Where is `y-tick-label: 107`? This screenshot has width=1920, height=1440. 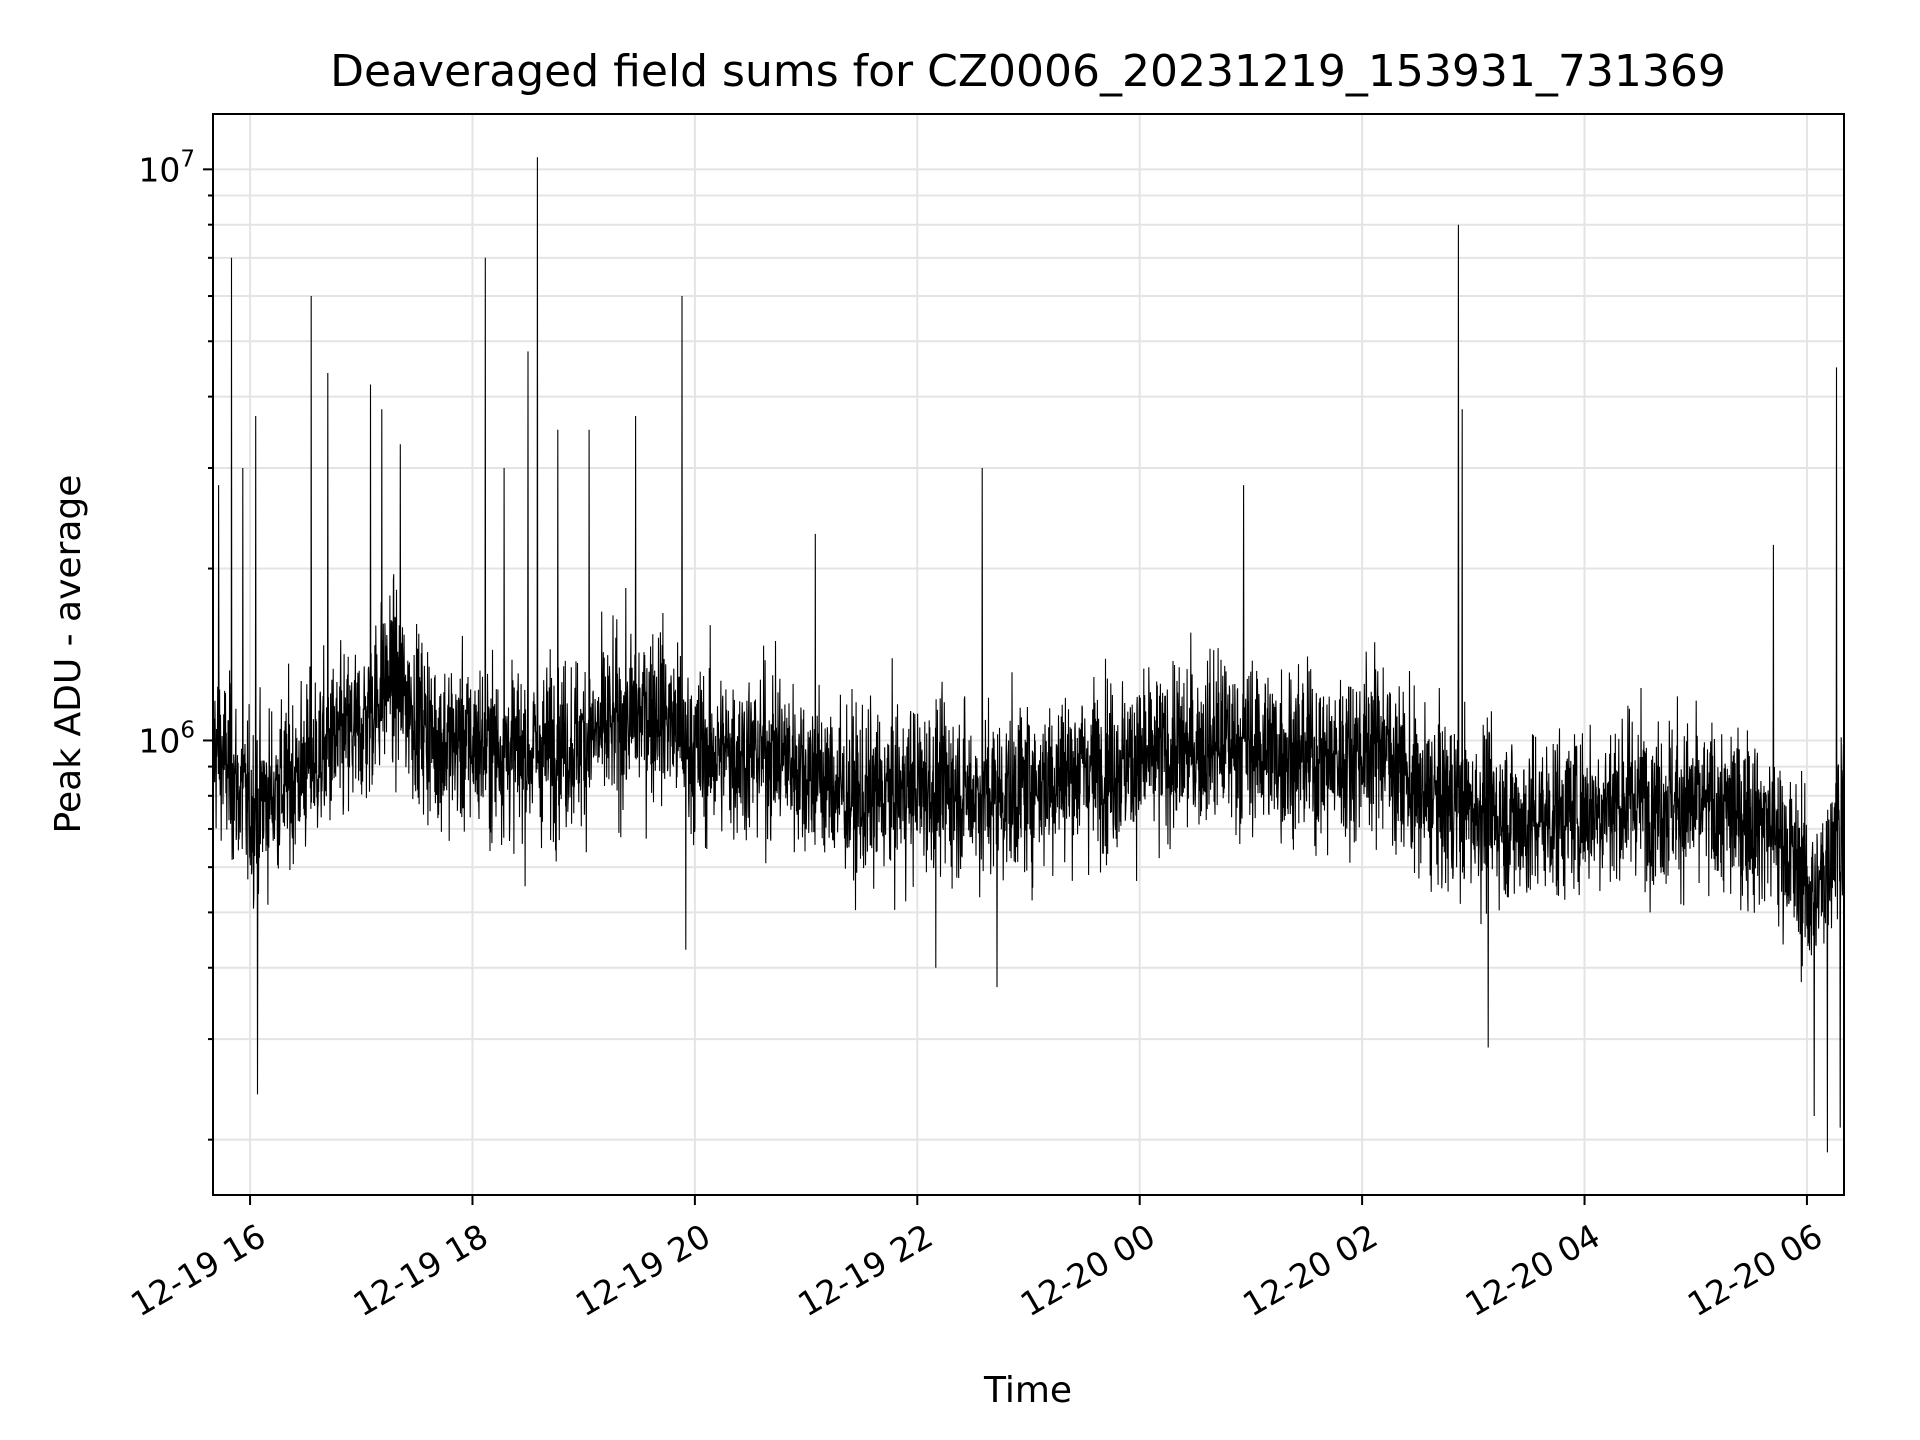 y-tick-label: 107 is located at coordinates (166, 167).